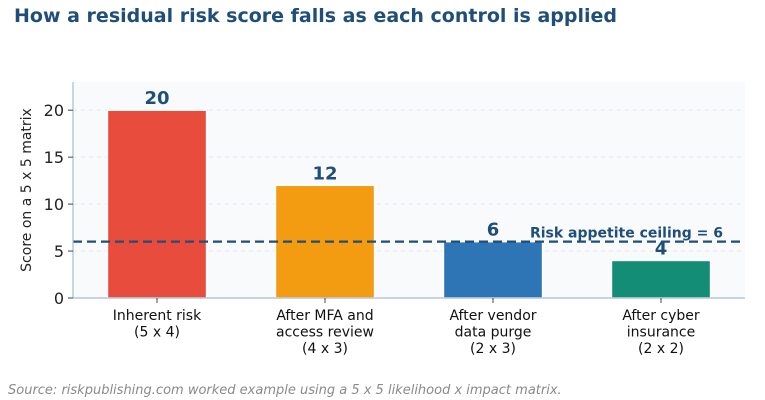  I want to click on x-tick-label-line: access review, so click(325, 333).